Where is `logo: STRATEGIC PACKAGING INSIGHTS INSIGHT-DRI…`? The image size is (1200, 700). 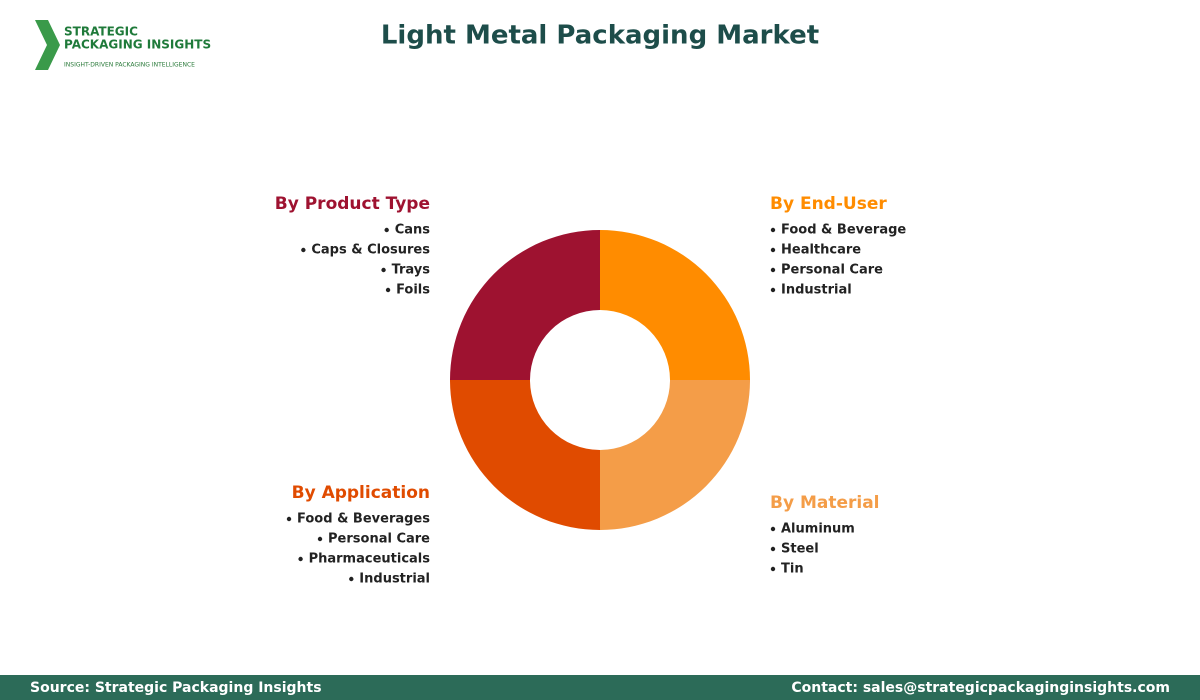
logo: STRATEGIC PACKAGING INSIGHTS INSIGHT-DRI… is located at coordinates (123, 45).